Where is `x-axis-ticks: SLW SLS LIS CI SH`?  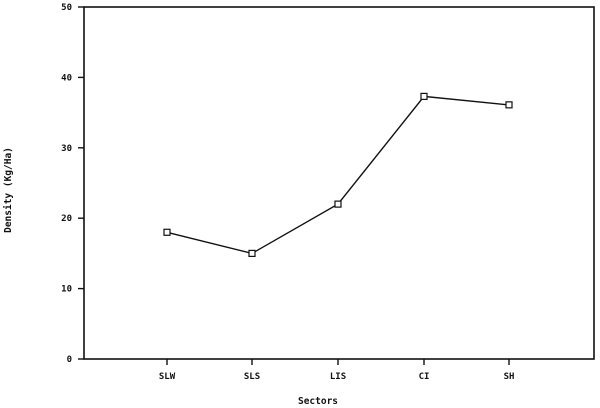 x-axis-ticks: SLW SLS LIS CI SH is located at coordinates (337, 370).